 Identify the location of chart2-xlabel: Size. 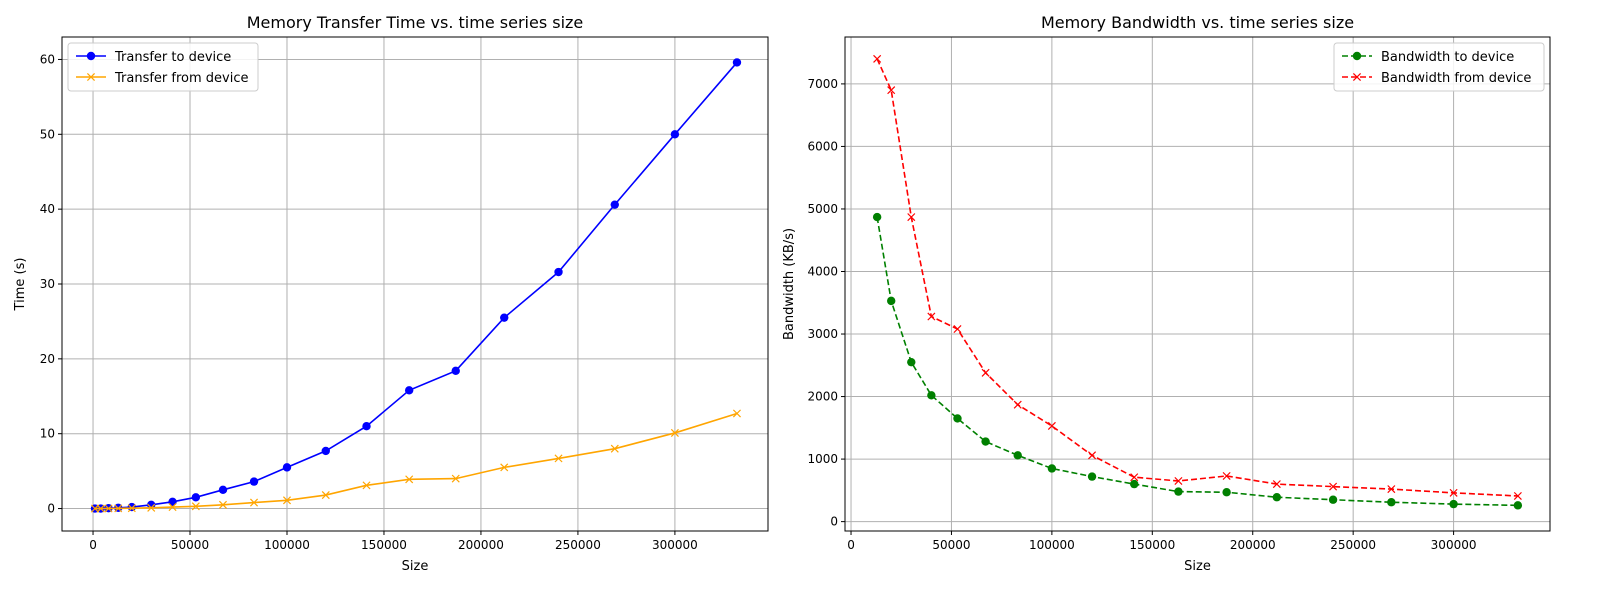
(1197, 566).